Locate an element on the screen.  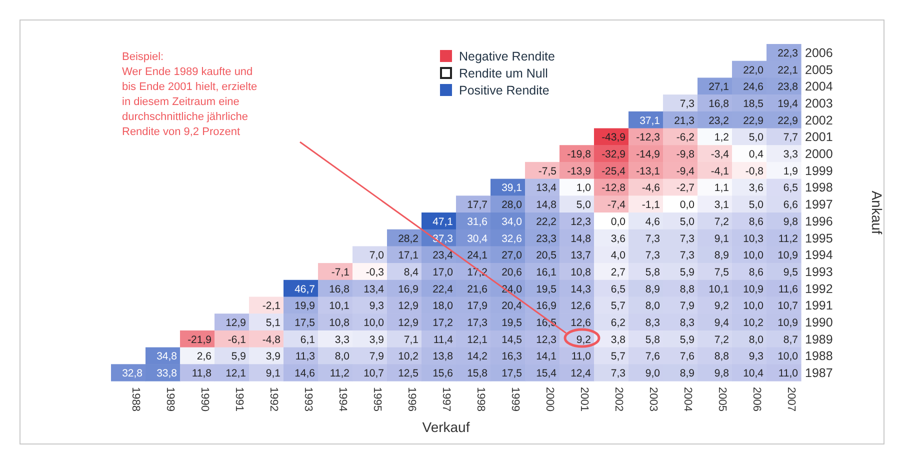
data-label: 12,5 is located at coordinates (408, 374).